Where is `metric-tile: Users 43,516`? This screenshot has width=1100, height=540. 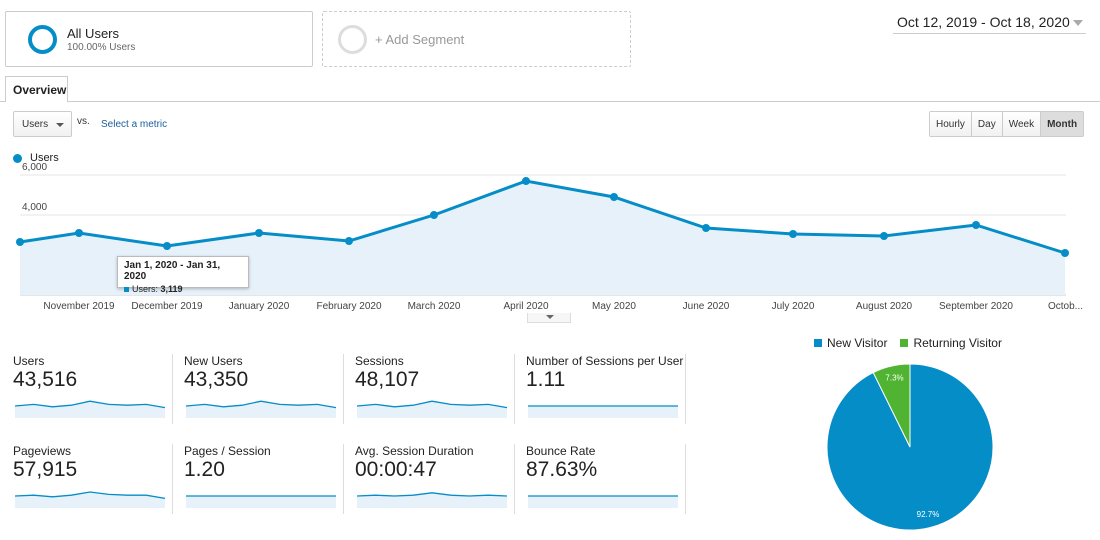 metric-tile: Users 43,516 is located at coordinates (93, 389).